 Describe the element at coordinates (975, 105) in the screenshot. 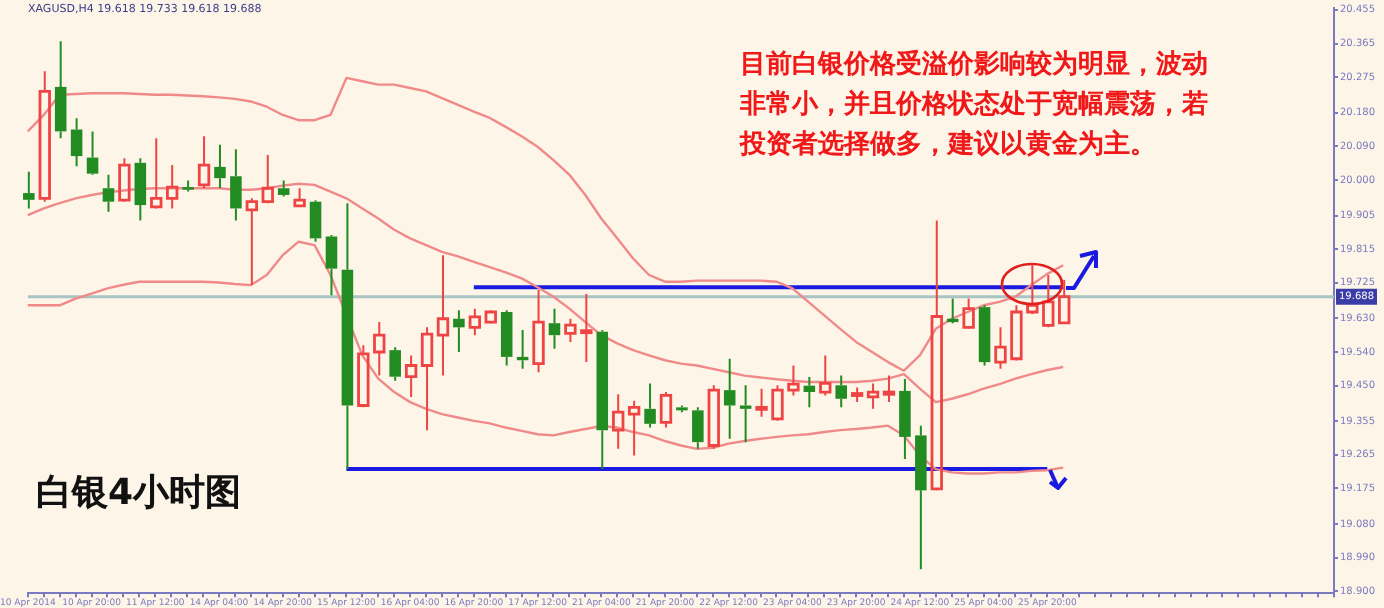

I see `annotation: 目前白银价格受溢价影响较为明显，波动非常小，并且价格状态处于宽幅震荡，若投资者选择做多，建议以黄金为主。` at that location.